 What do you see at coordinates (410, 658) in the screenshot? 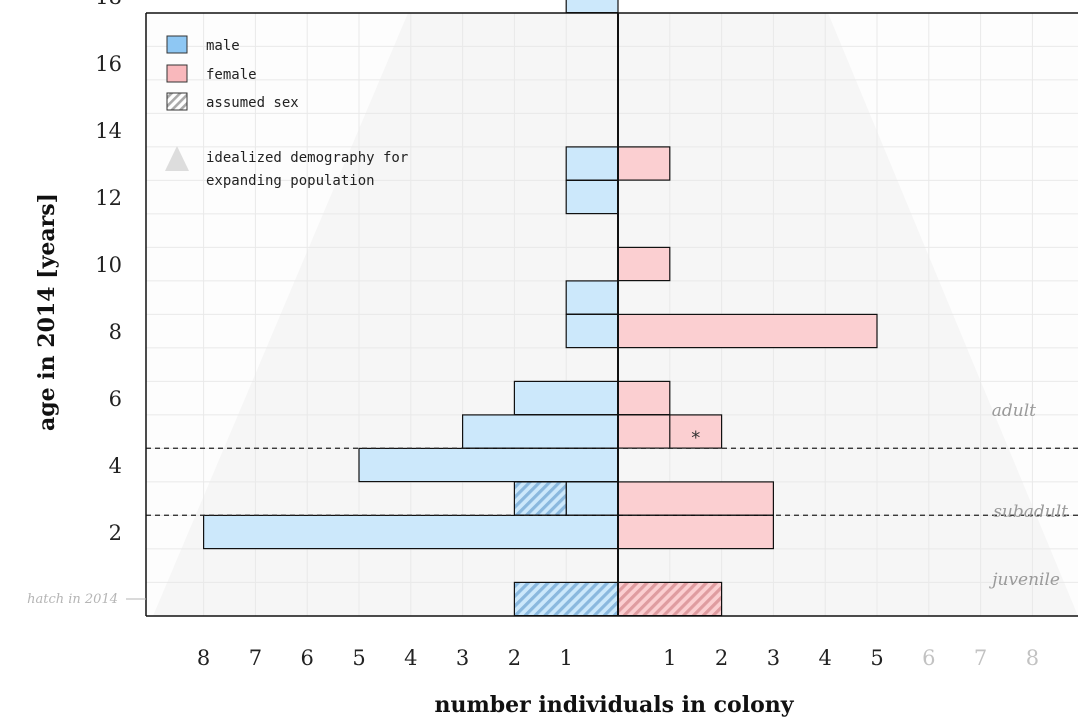
I see `x-tick-label-left: 4` at bounding box center [410, 658].